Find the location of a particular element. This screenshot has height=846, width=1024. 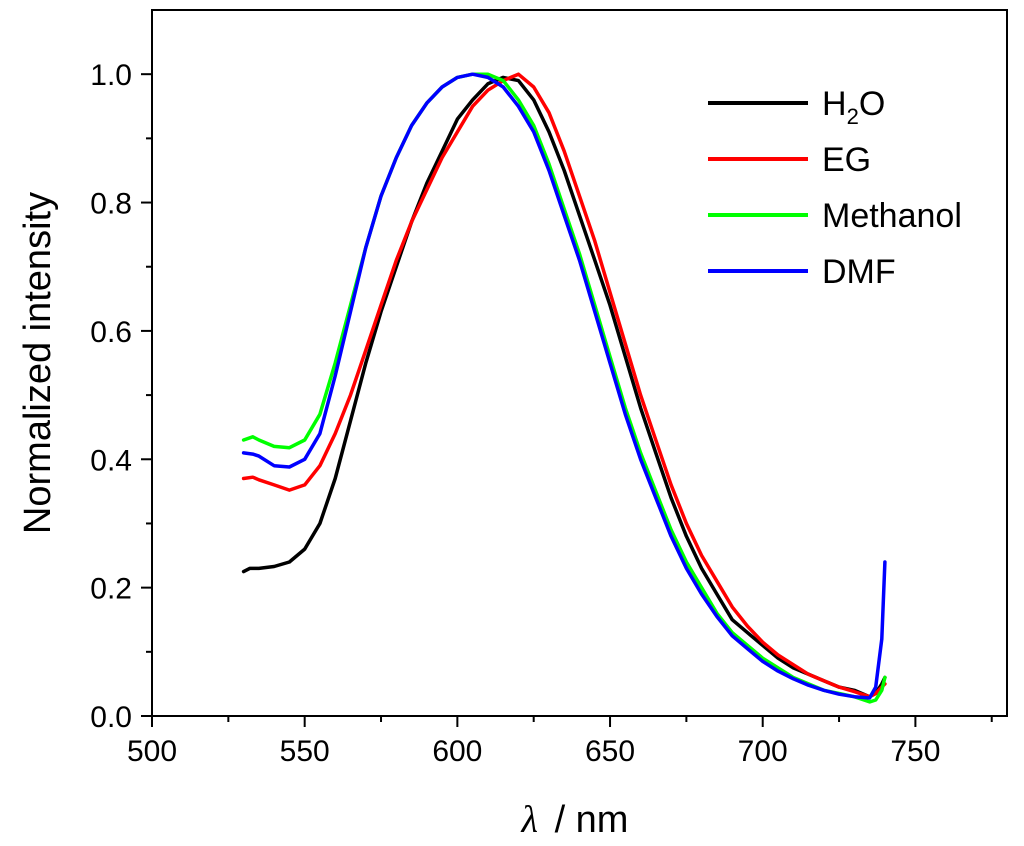

legend-label: Methanol is located at coordinates (892, 216).